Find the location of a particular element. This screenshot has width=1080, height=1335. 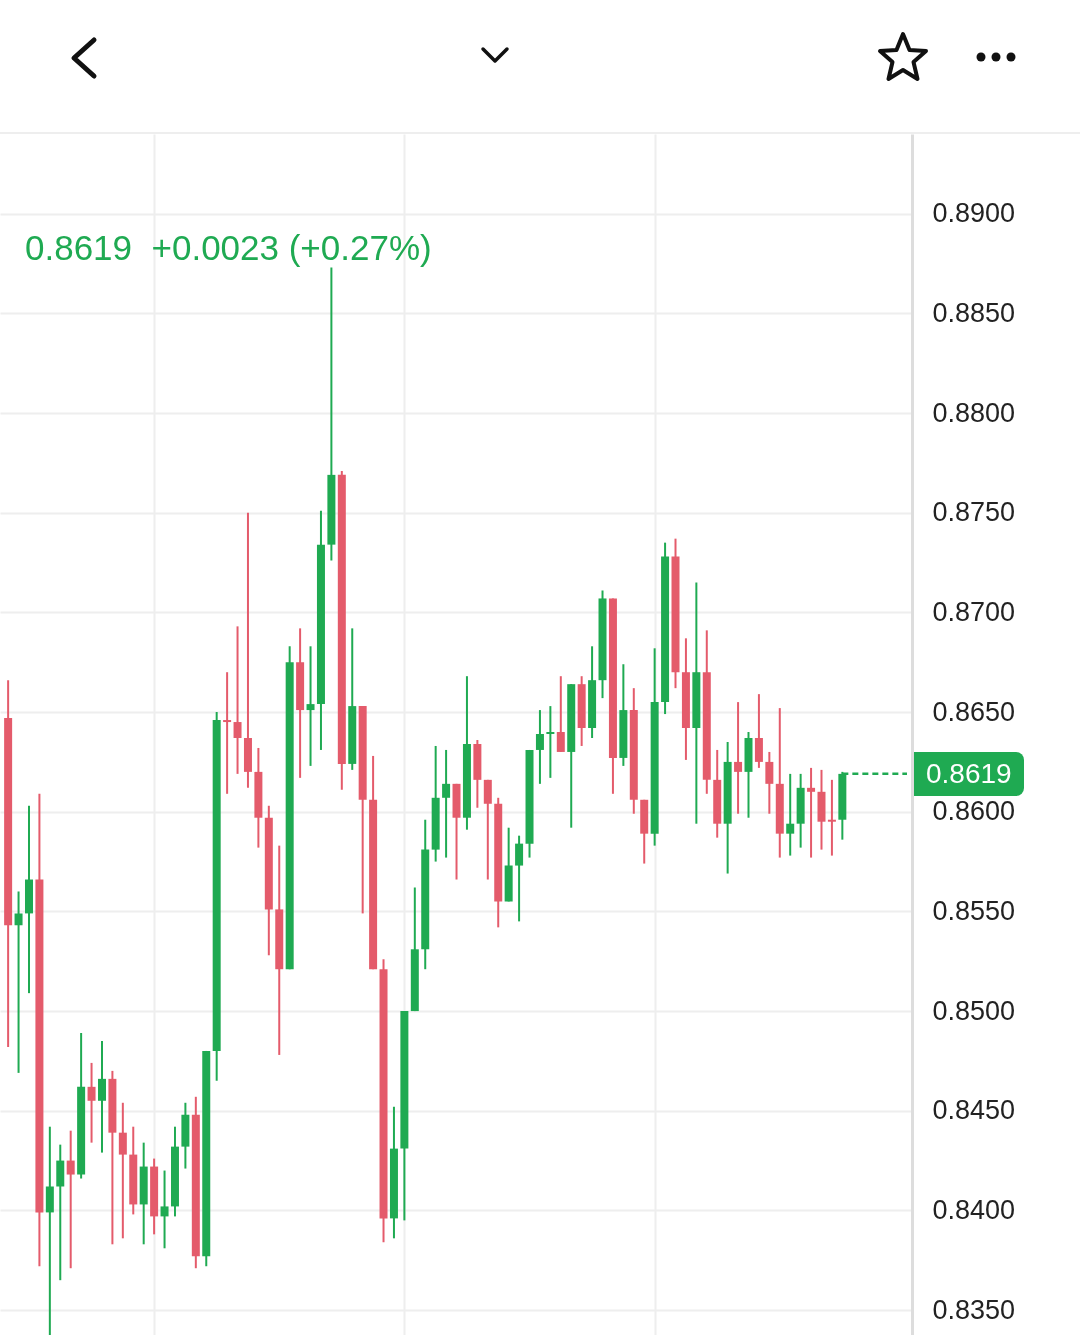

y-tick-label: 0.8350 is located at coordinates (974, 1309).